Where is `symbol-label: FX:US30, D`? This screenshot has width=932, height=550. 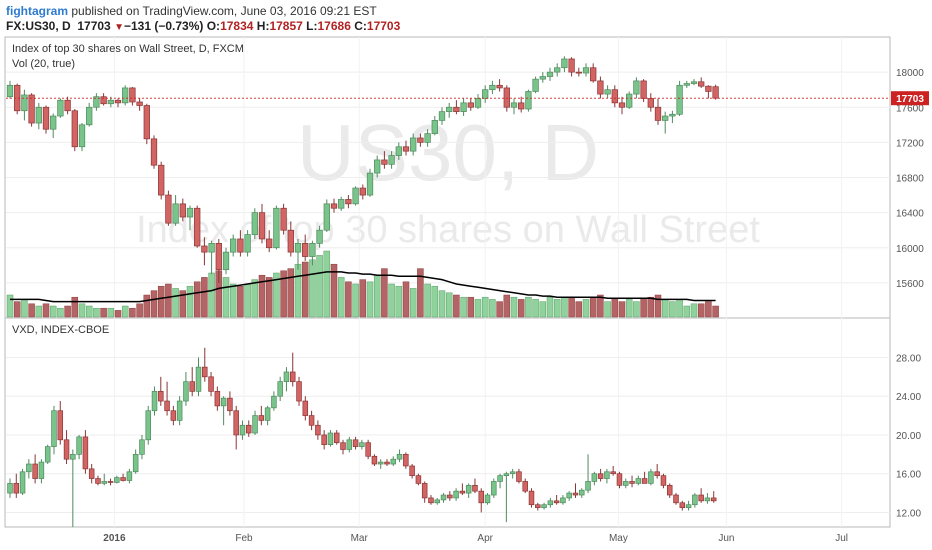
symbol-label: FX:US30, D is located at coordinates (38, 26).